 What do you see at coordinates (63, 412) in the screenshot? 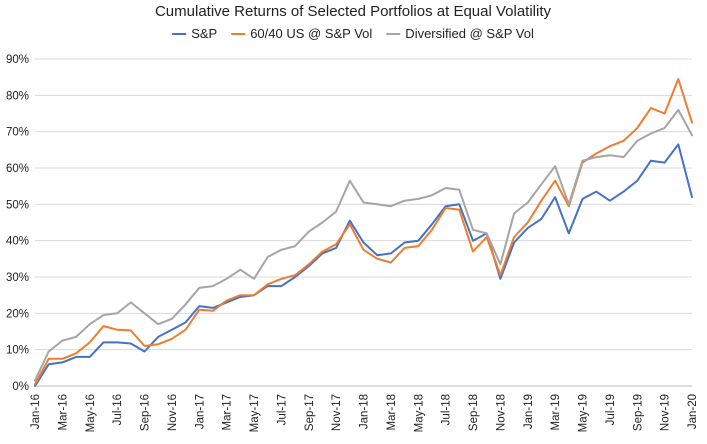
I see `x-tick-label: Mar-16` at bounding box center [63, 412].